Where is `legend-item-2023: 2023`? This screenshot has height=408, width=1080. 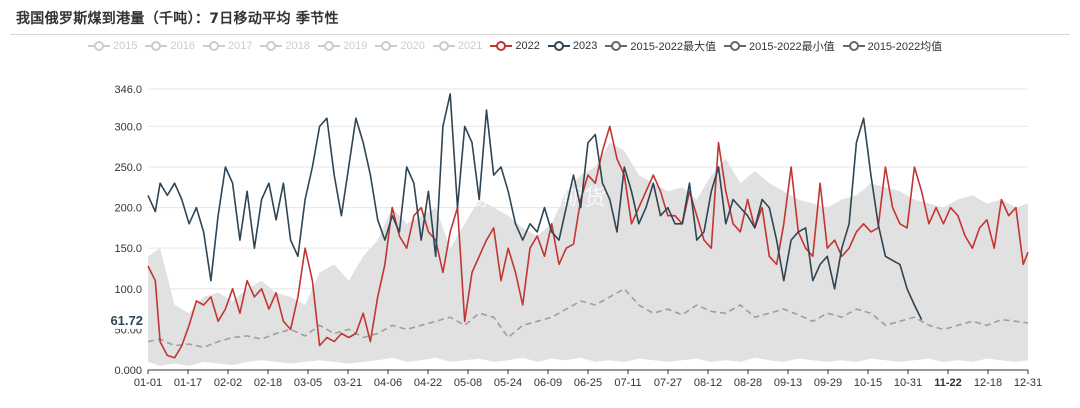 legend-item-2023: 2023 is located at coordinates (572, 46).